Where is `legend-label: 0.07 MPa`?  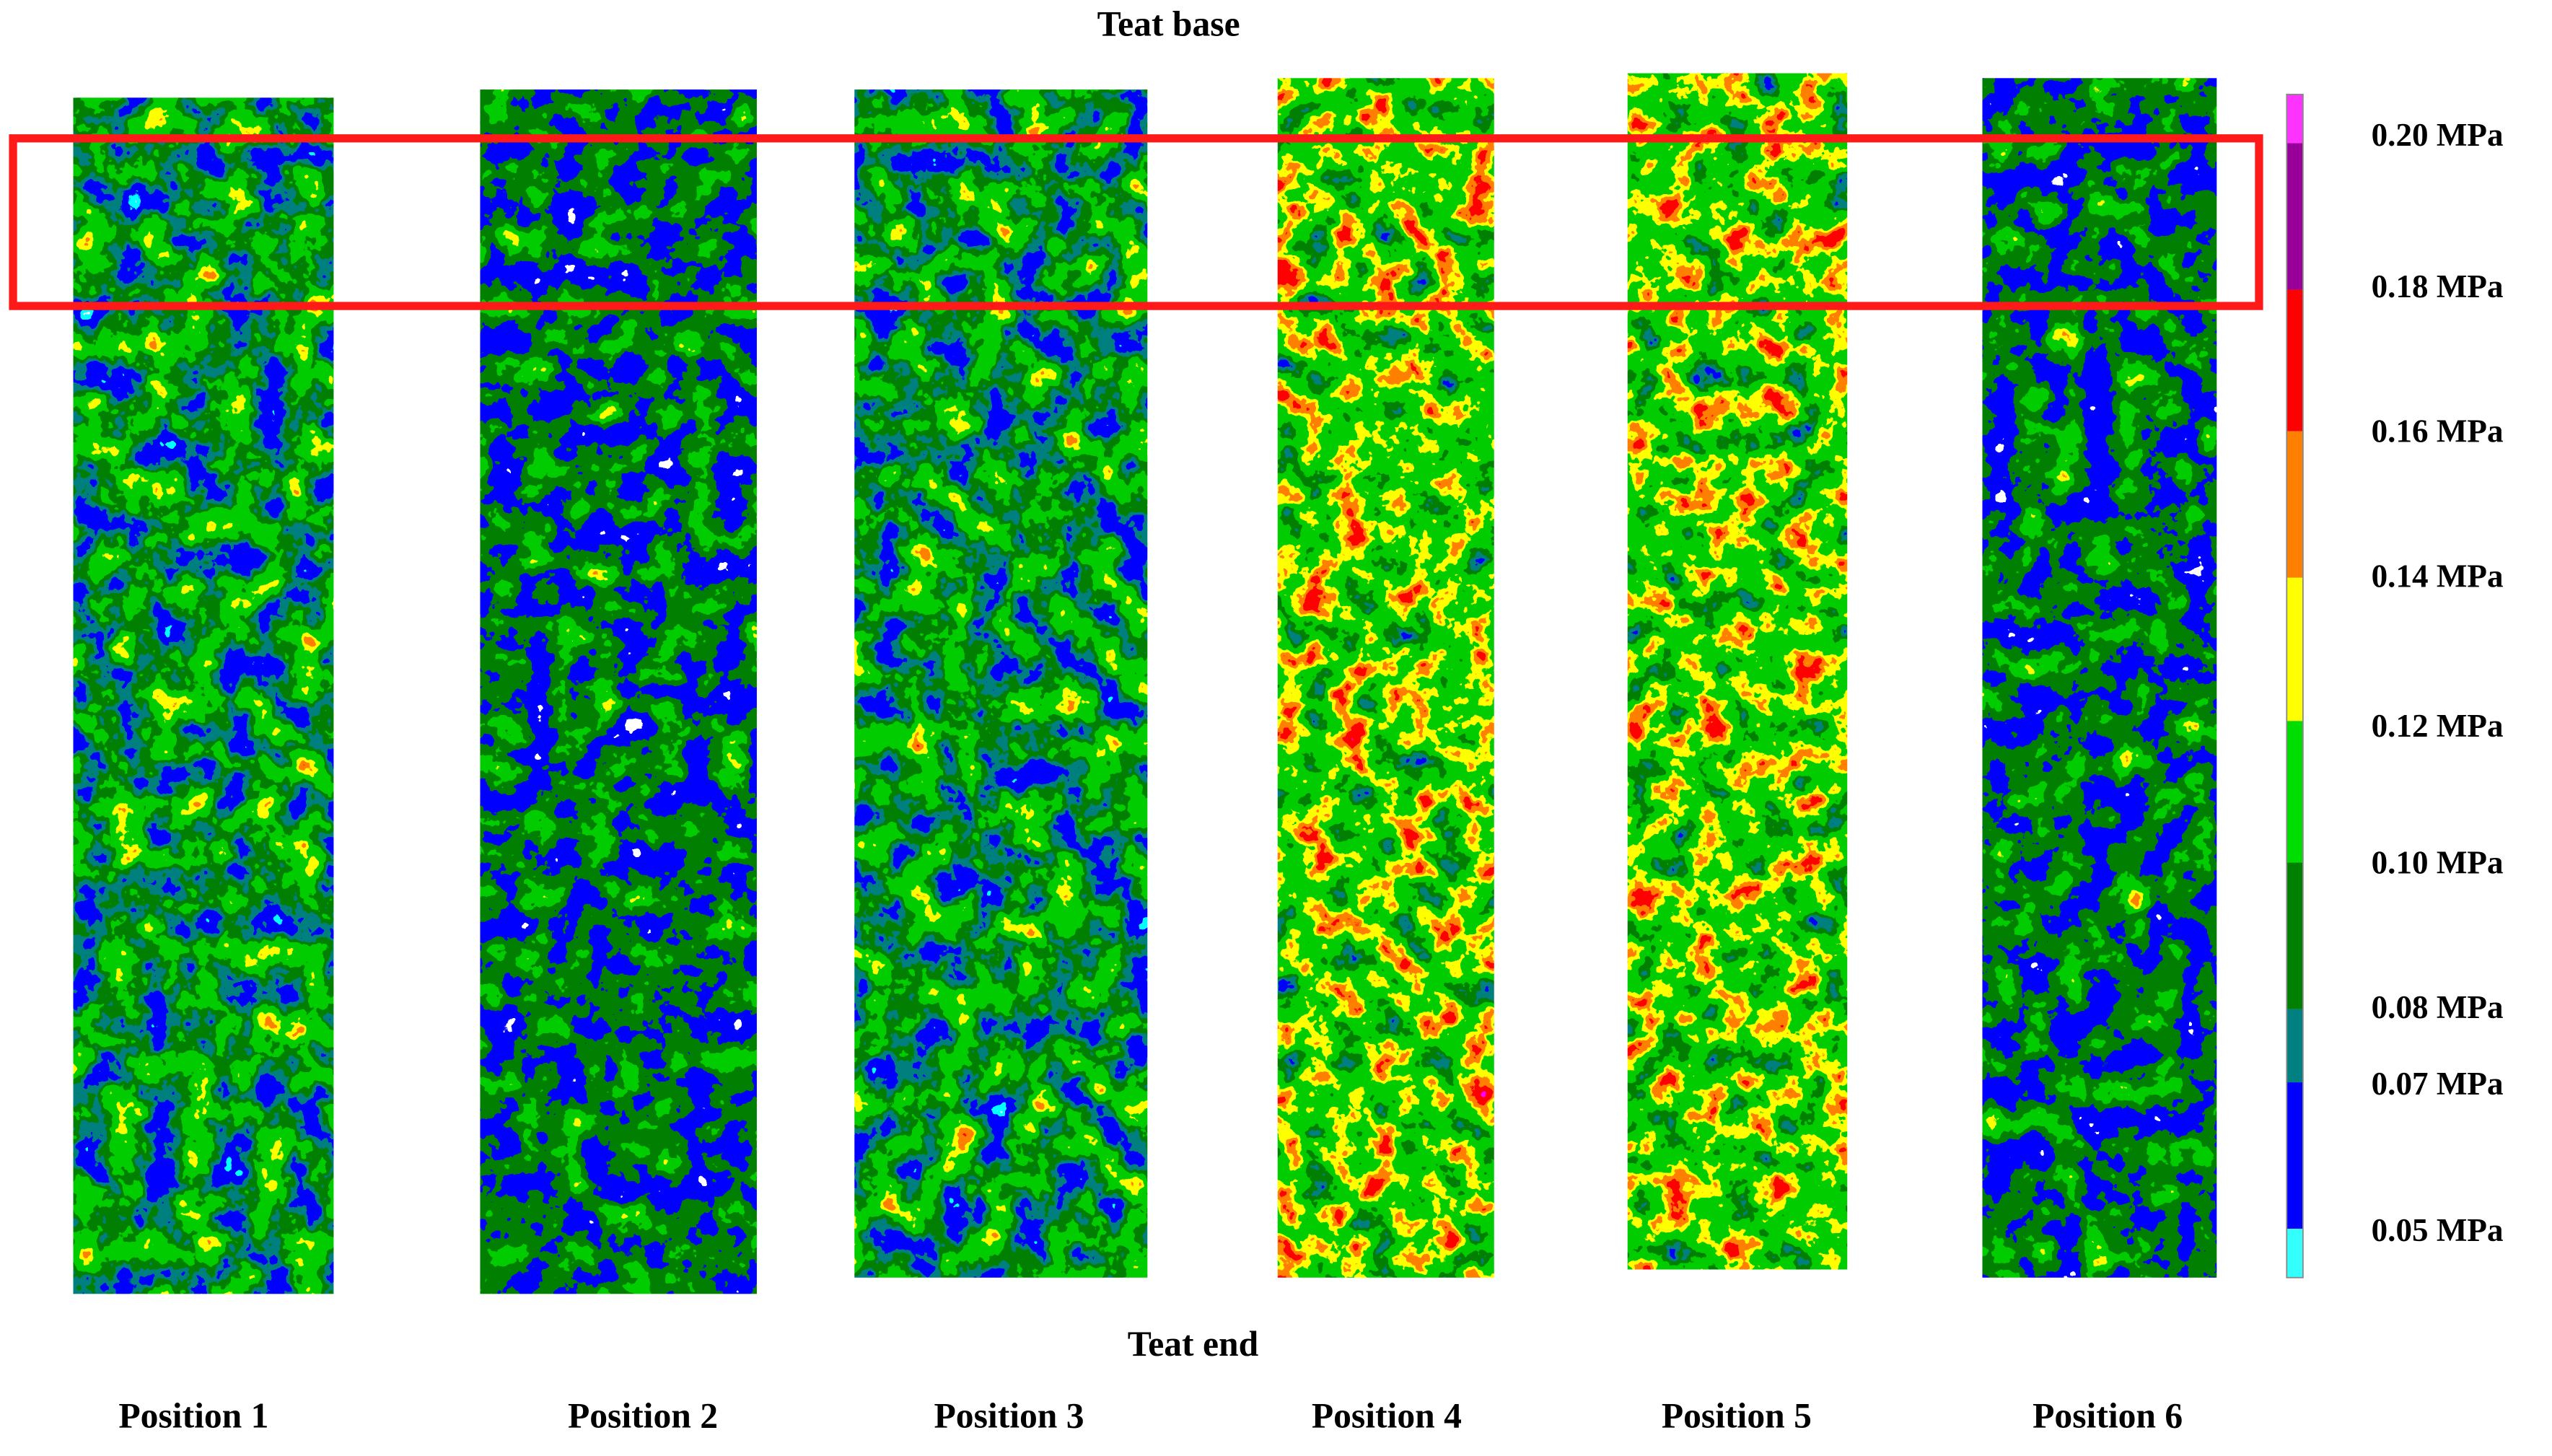 legend-label: 0.07 MPa is located at coordinates (2438, 1084).